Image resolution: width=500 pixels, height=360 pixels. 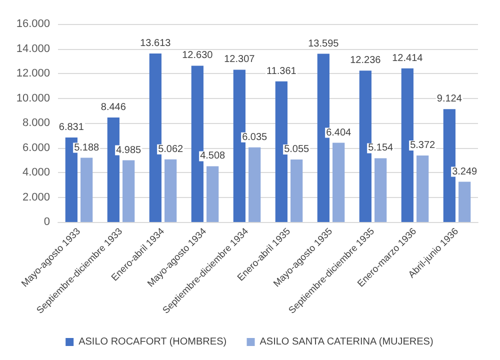 What do you see at coordinates (324, 44) in the screenshot?
I see `data-label: 13.595` at bounding box center [324, 44].